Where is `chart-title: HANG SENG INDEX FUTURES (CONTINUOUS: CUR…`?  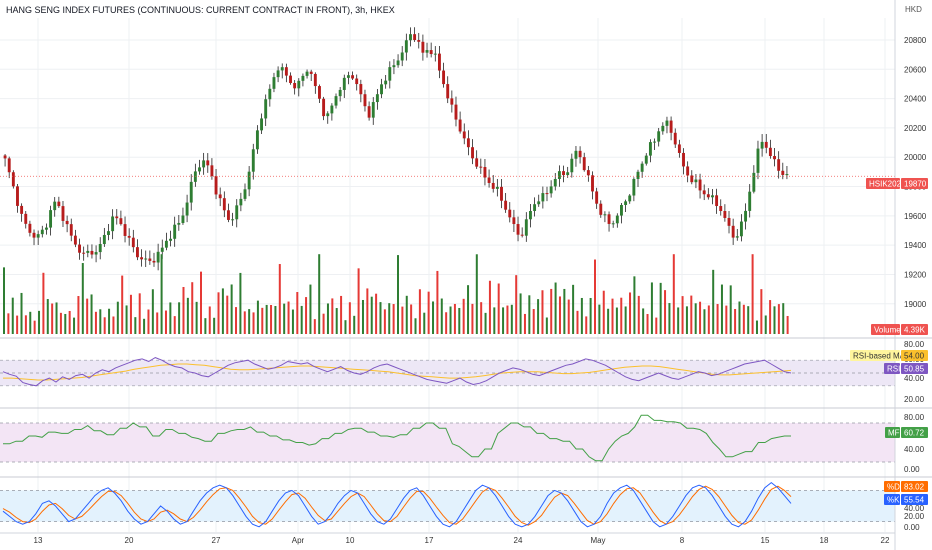
chart-title: HANG SENG INDEX FUTURES (CONTINUOUS: CUR… is located at coordinates (200, 10).